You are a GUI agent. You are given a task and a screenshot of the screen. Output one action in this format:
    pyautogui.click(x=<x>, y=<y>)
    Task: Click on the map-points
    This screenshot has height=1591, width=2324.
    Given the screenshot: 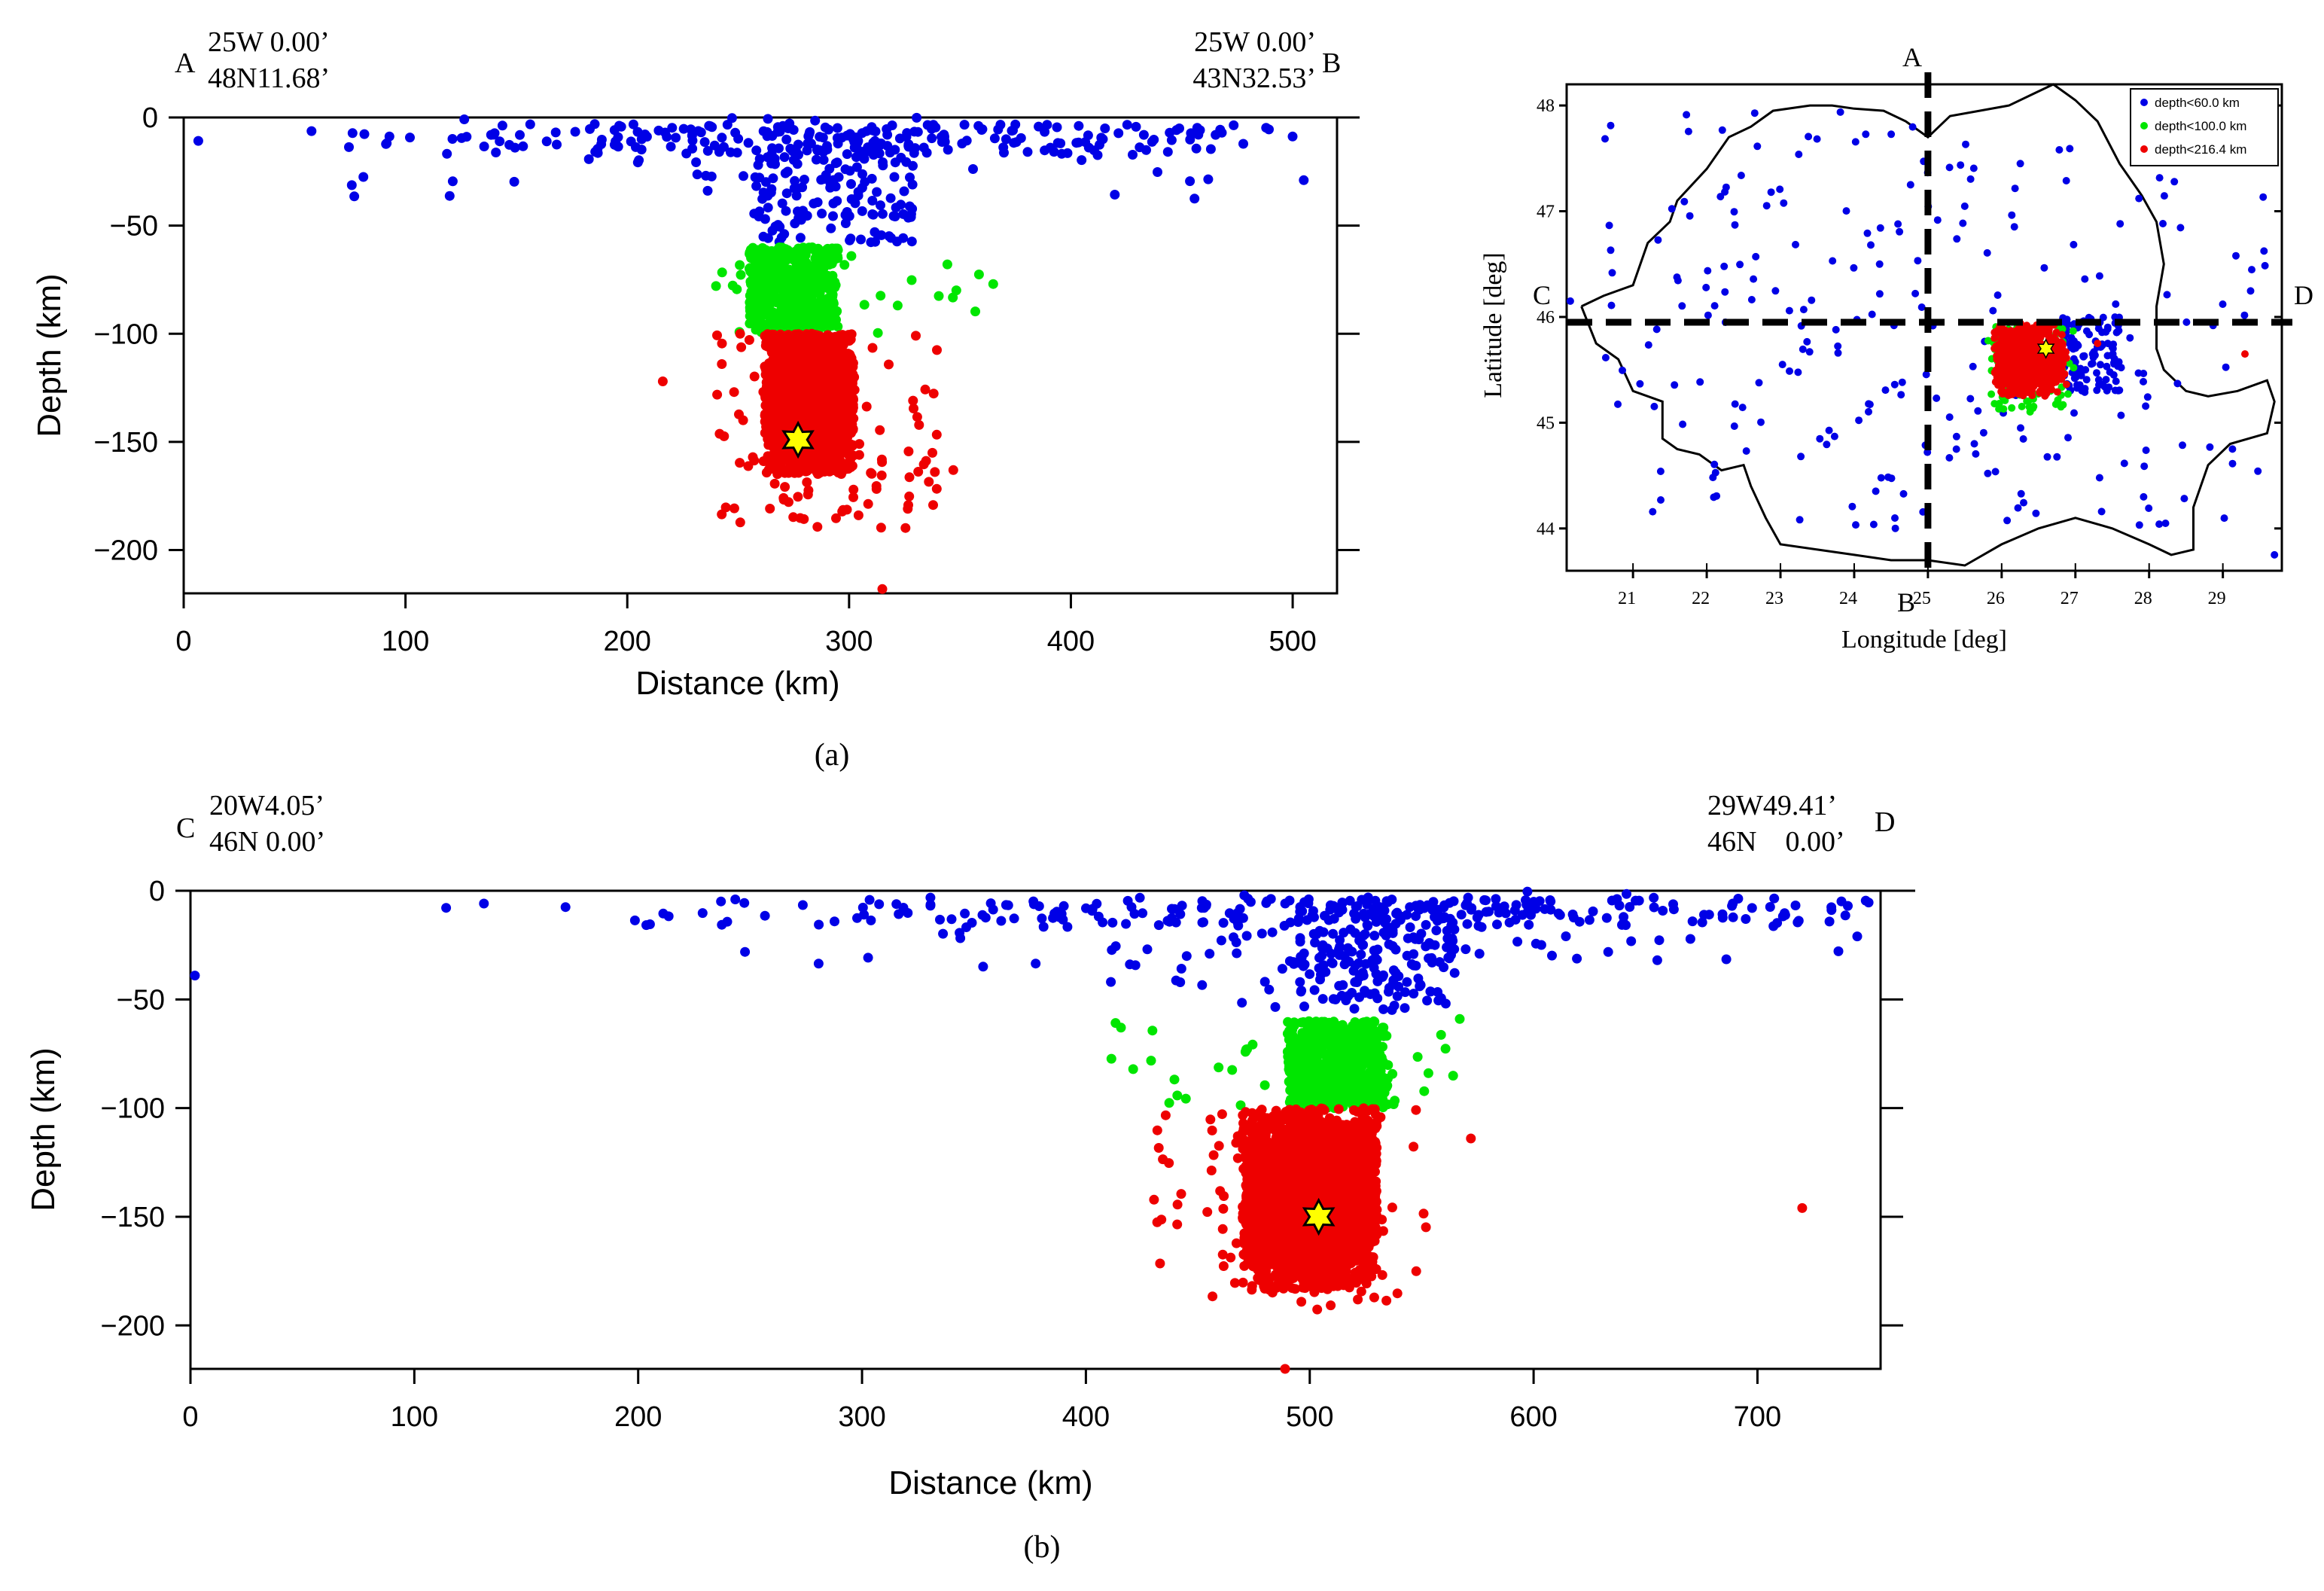 What is the action you would take?
    pyautogui.click(x=1923, y=333)
    